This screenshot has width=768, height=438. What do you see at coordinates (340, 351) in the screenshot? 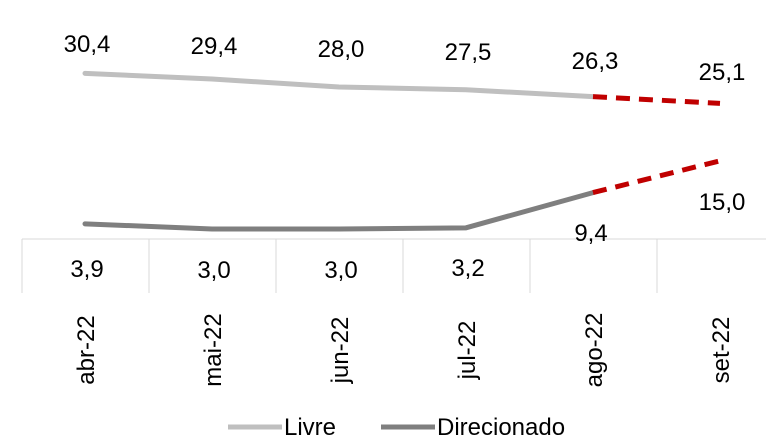
I see `x-tick-label-jun-22: jun-22` at bounding box center [340, 351].